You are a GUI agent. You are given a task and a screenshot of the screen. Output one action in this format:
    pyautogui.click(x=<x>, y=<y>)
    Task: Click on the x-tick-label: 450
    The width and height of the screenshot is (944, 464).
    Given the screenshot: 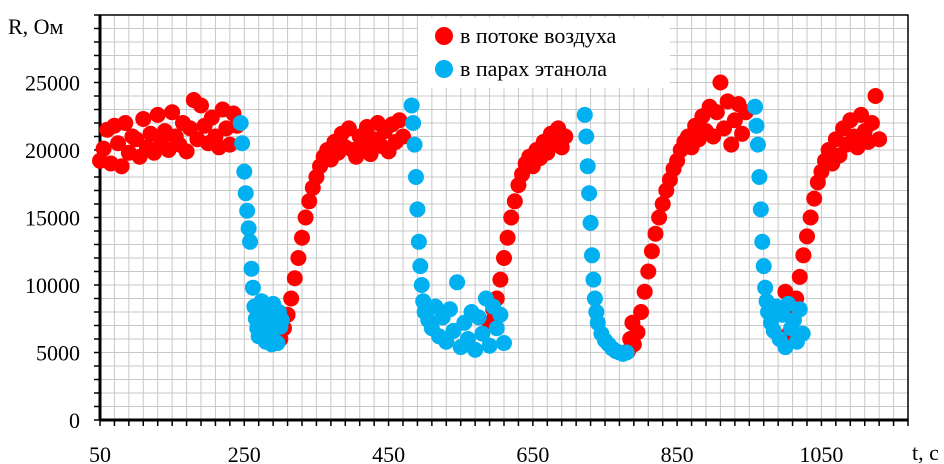 What is the action you would take?
    pyautogui.click(x=388, y=453)
    